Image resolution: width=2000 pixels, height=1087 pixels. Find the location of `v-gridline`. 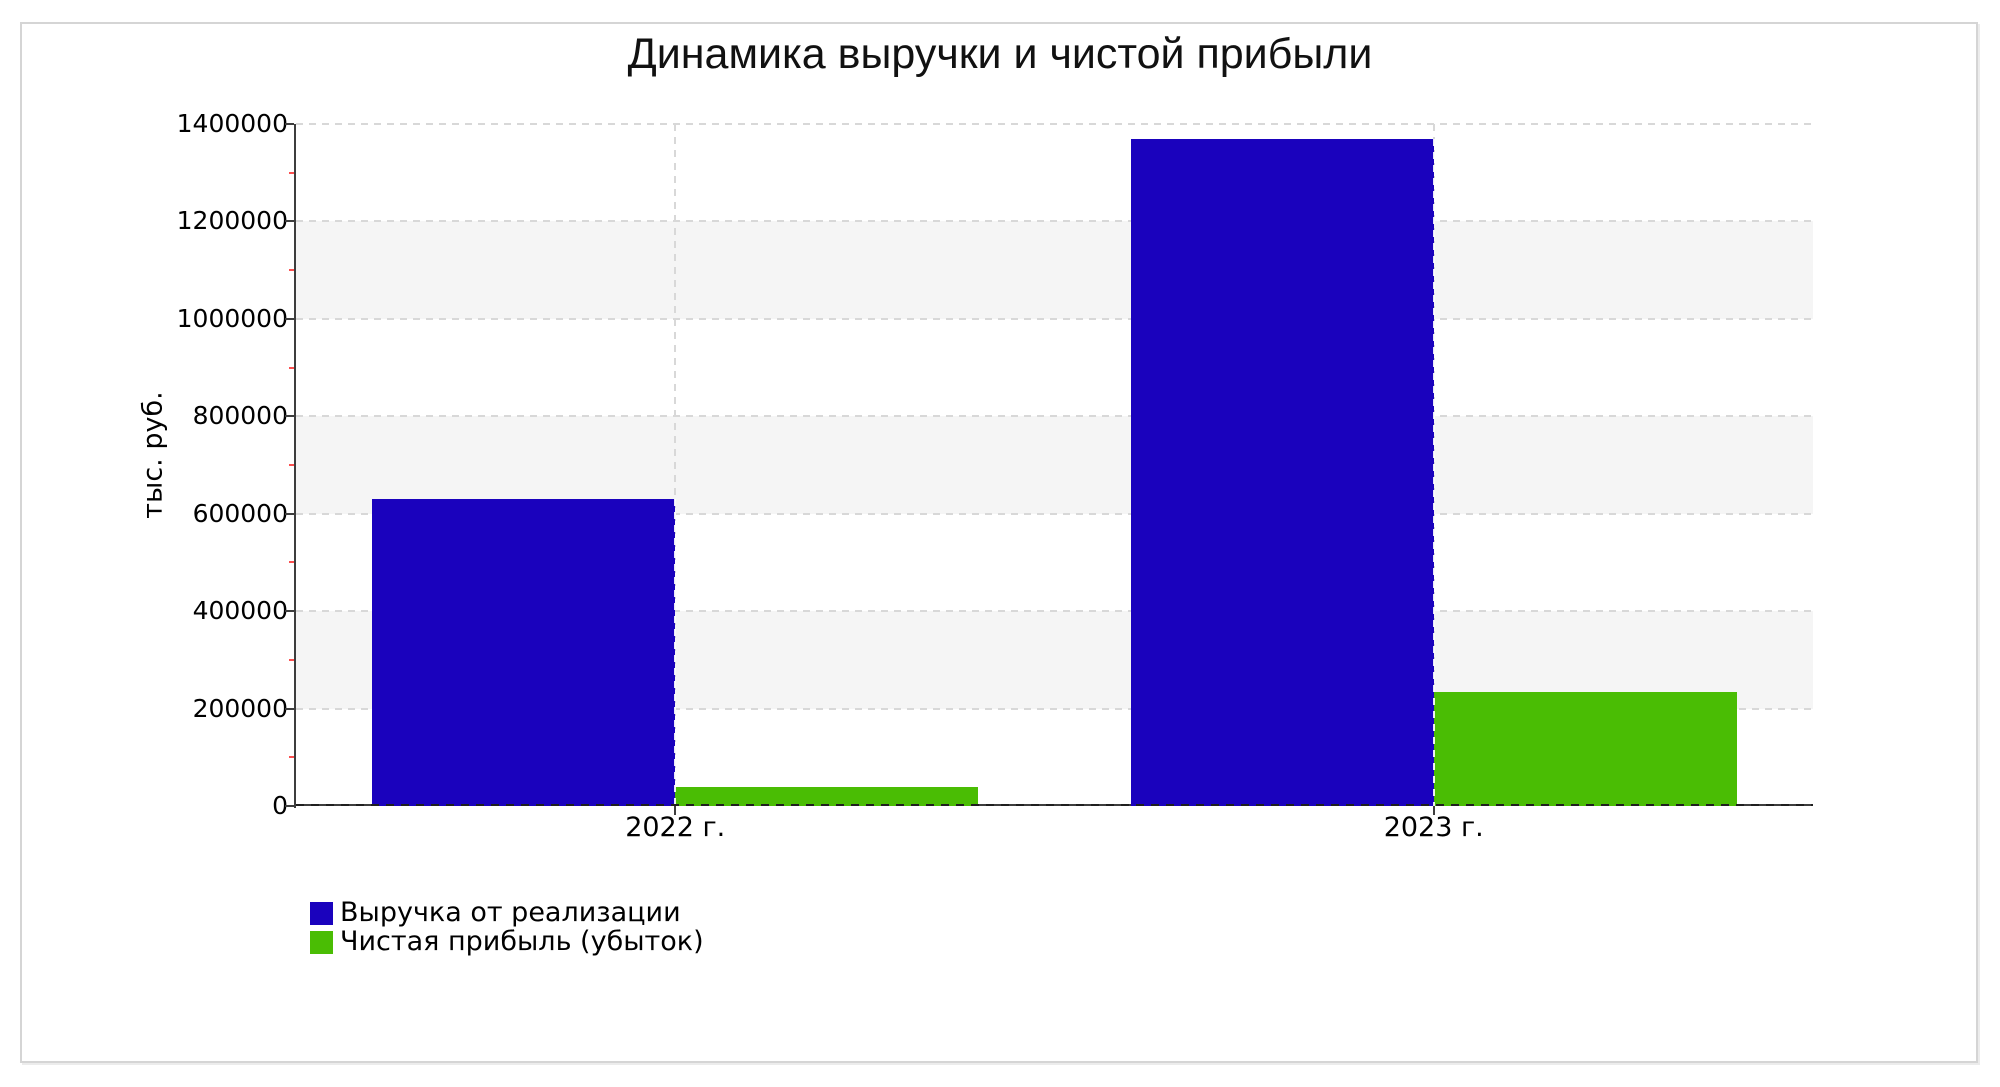

v-gridline is located at coordinates (675, 465).